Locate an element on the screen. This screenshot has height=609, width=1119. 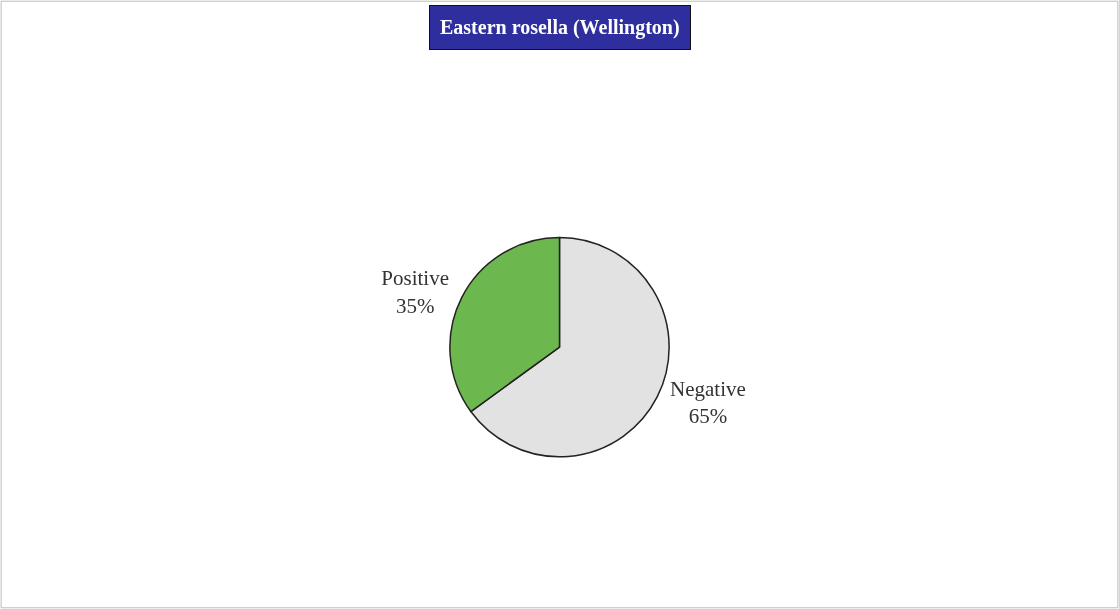
slice-label: Negative is located at coordinates (708, 388).